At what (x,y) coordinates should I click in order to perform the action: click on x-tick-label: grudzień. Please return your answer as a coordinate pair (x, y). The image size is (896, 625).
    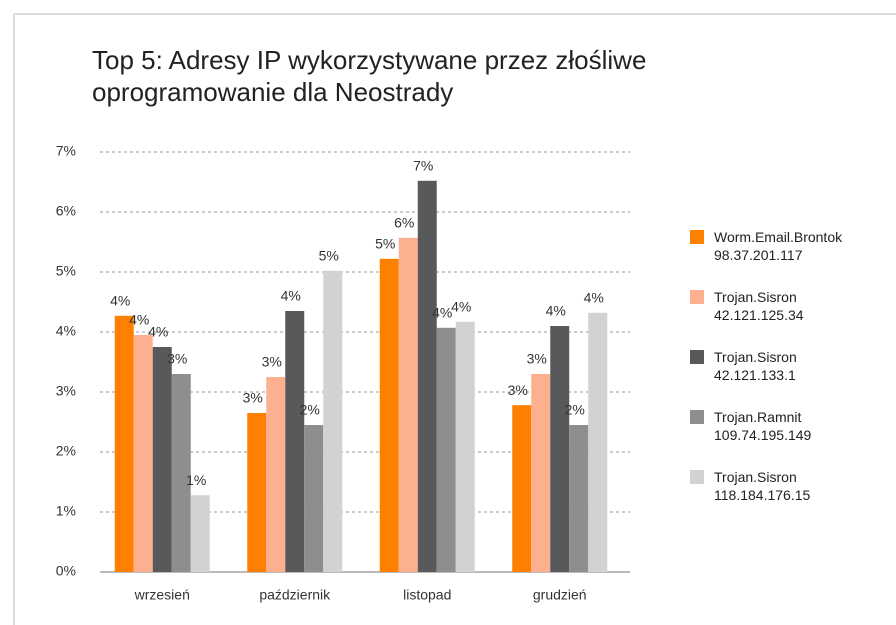
    Looking at the image, I should click on (560, 595).